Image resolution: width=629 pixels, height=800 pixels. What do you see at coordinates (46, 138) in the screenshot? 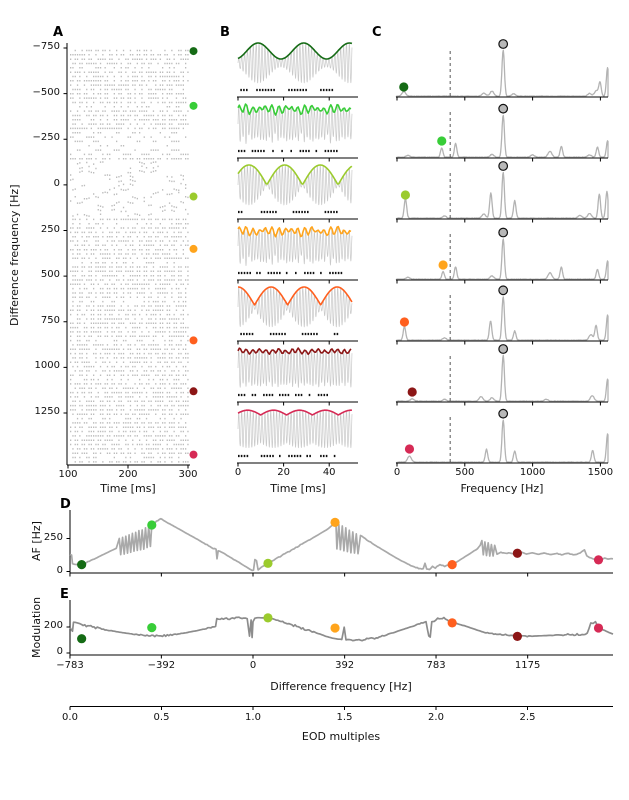
I see `tick-label: −250` at bounding box center [46, 138].